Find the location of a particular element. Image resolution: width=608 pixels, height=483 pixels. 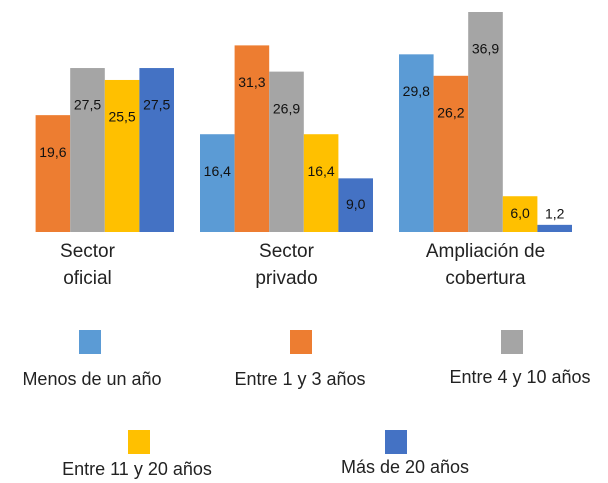

x-tick-label: Sector oficial is located at coordinates (87, 265).